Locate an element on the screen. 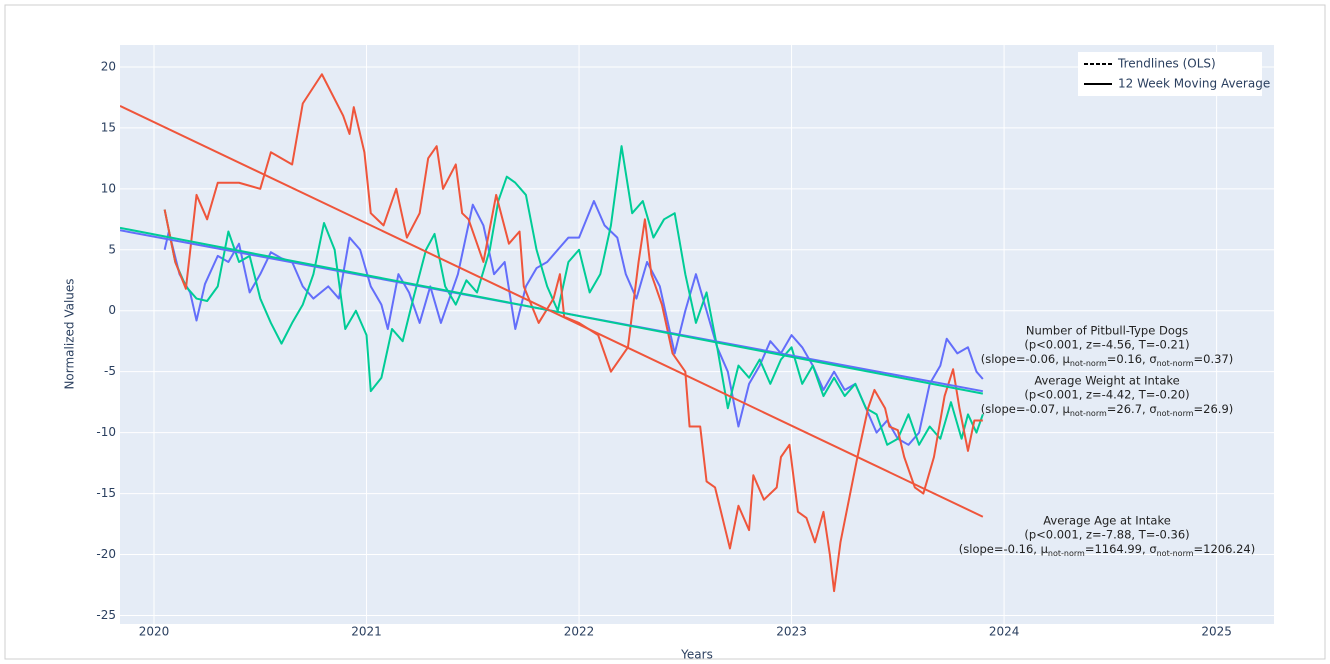 The width and height of the screenshot is (1330, 664). x-tick-label: 2025 is located at coordinates (1216, 632).